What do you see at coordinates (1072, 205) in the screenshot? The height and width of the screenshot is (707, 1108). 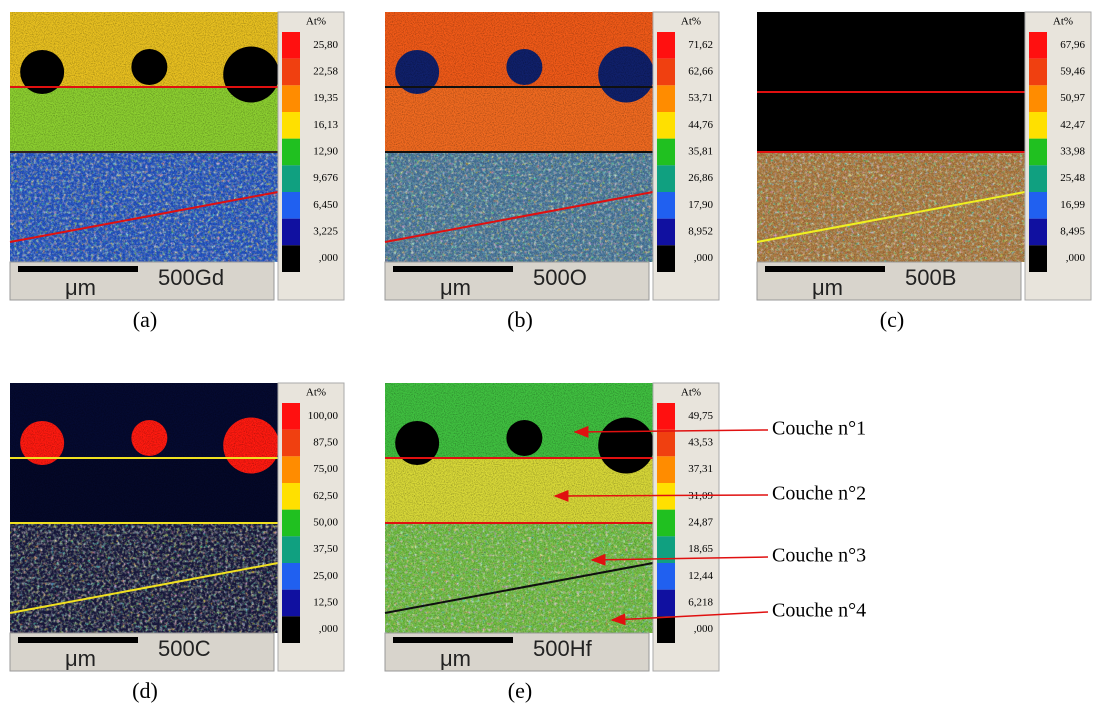 I see `colorbar-label: 16,99` at bounding box center [1072, 205].